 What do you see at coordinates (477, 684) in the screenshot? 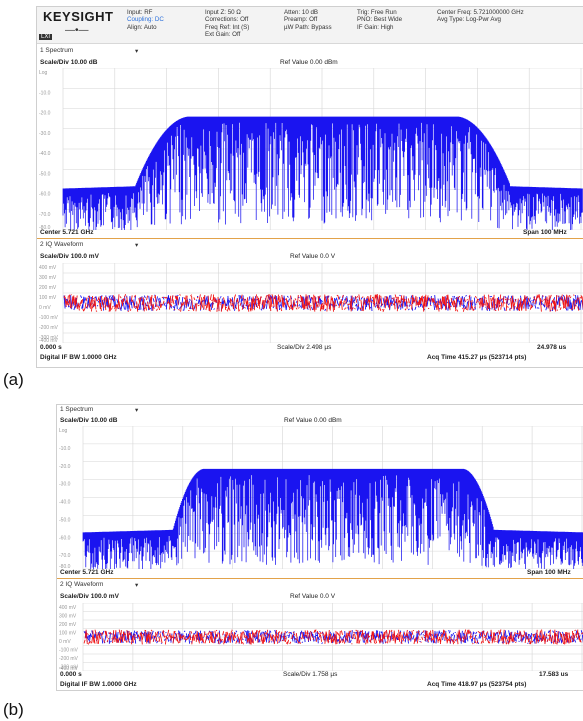
I see `iq-acq-time: Acq Time 418.97 µs (523754 pts)` at bounding box center [477, 684].